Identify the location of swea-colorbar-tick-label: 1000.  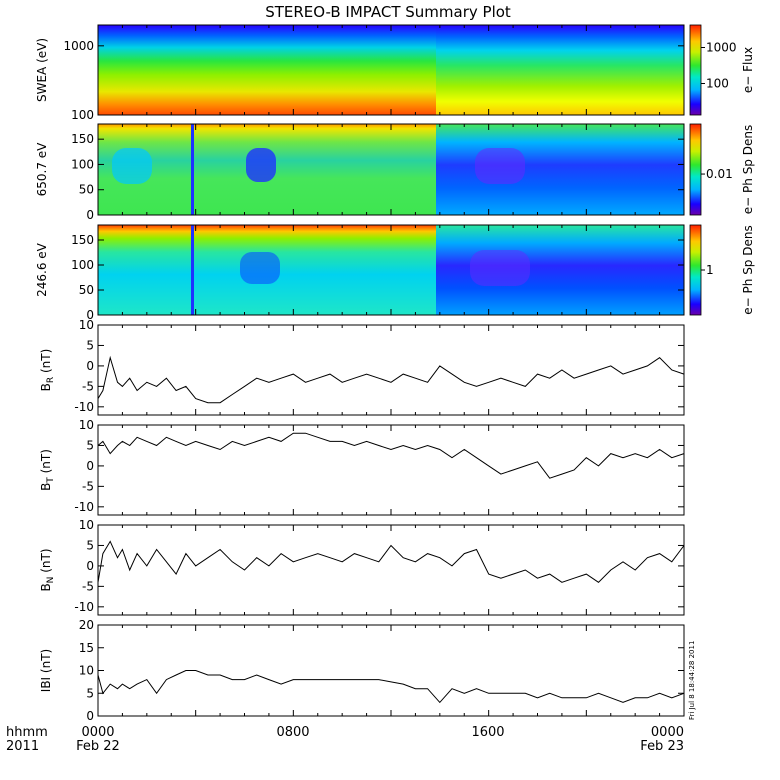
(721, 48).